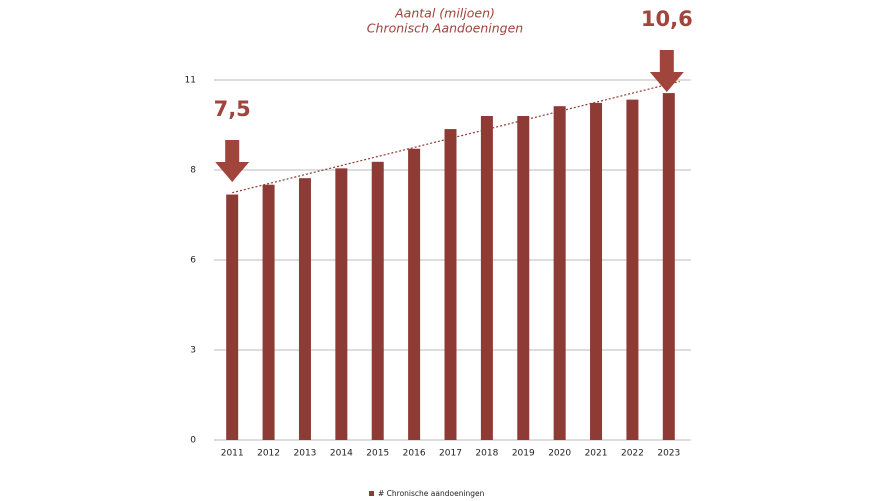 The height and width of the screenshot is (501, 885). What do you see at coordinates (559, 454) in the screenshot?
I see `x-tick-label: 2020` at bounding box center [559, 454].